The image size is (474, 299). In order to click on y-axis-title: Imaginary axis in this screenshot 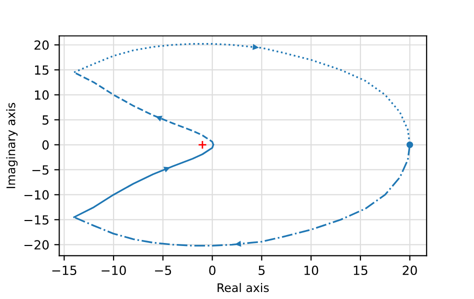, I will do `click(12, 145)`.